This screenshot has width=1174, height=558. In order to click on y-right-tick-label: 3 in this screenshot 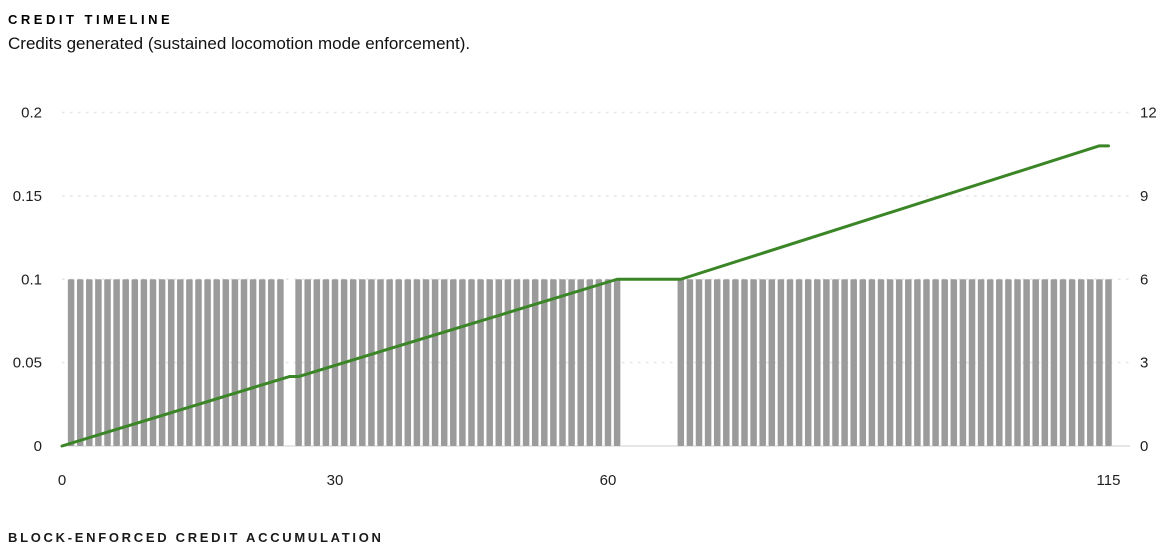, I will do `click(1144, 363)`.